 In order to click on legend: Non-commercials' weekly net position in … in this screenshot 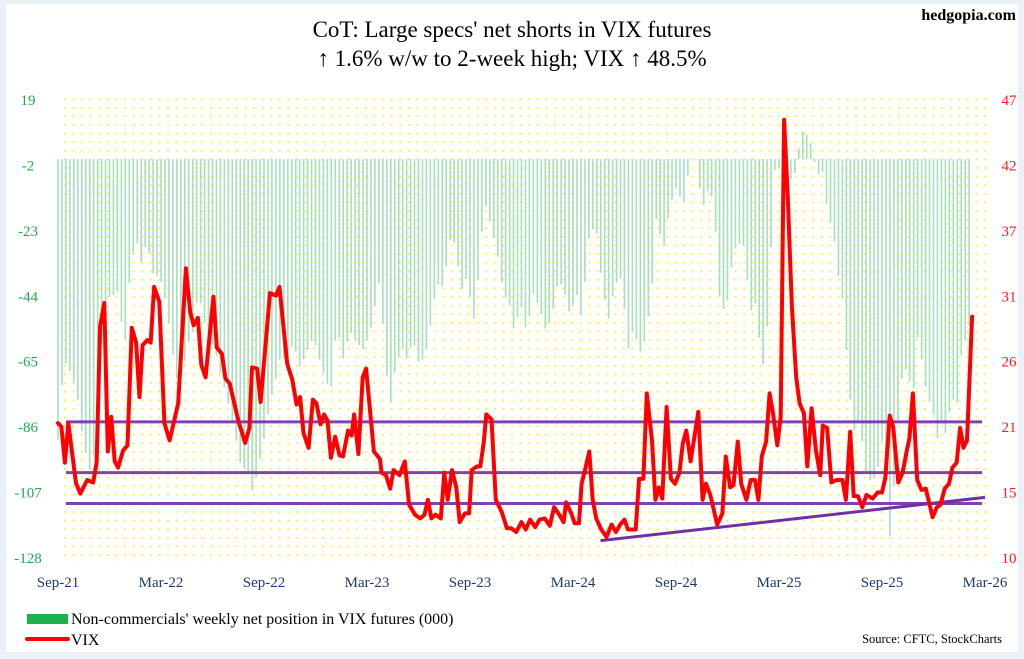, I will do `click(239, 630)`.